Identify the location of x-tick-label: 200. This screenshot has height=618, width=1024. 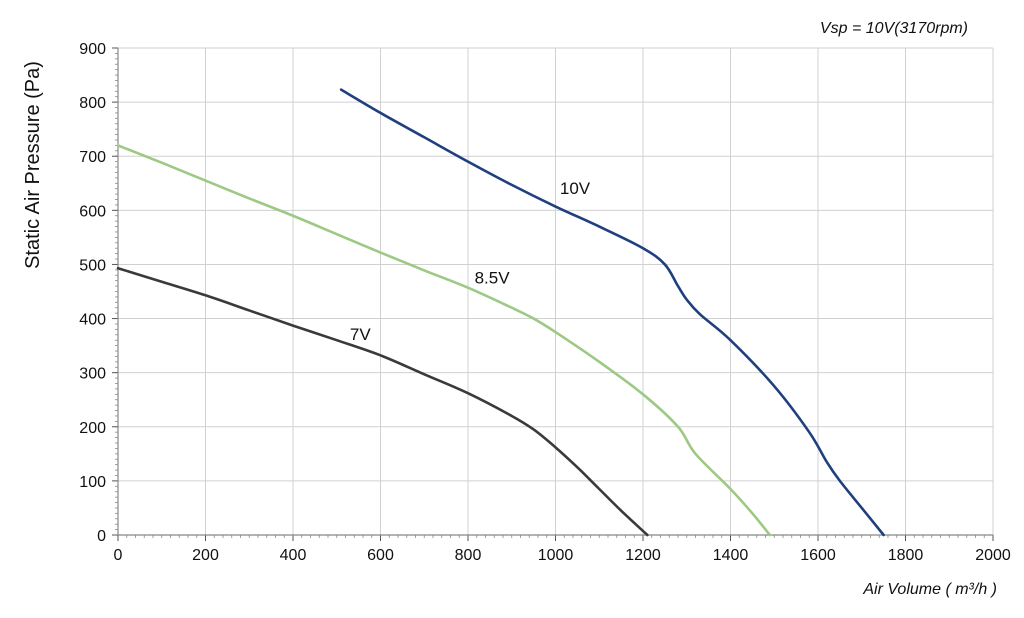
(205, 555).